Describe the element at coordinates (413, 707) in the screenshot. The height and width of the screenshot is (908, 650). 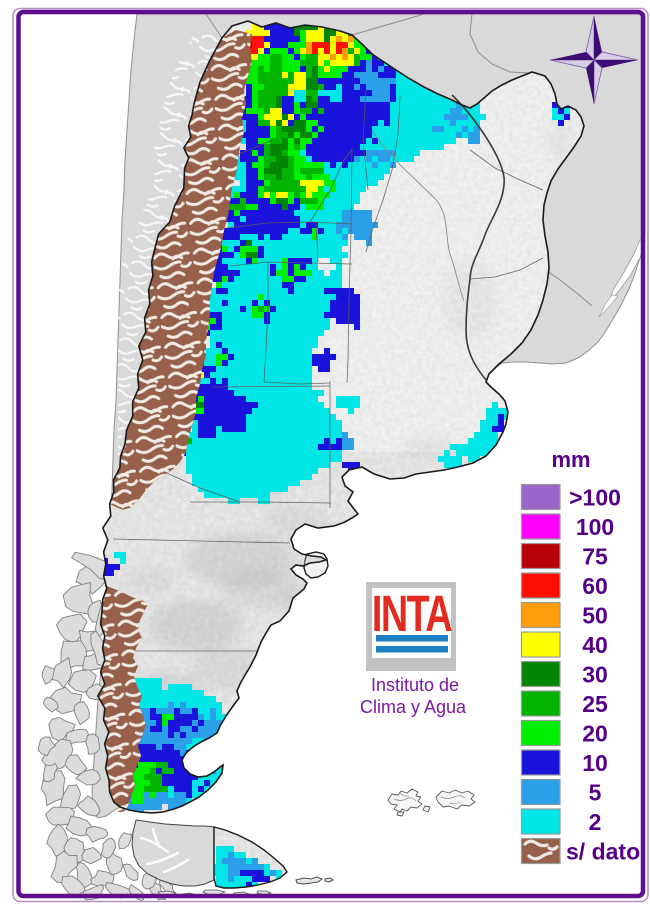
I see `svg-text: Clima y Agua` at that location.